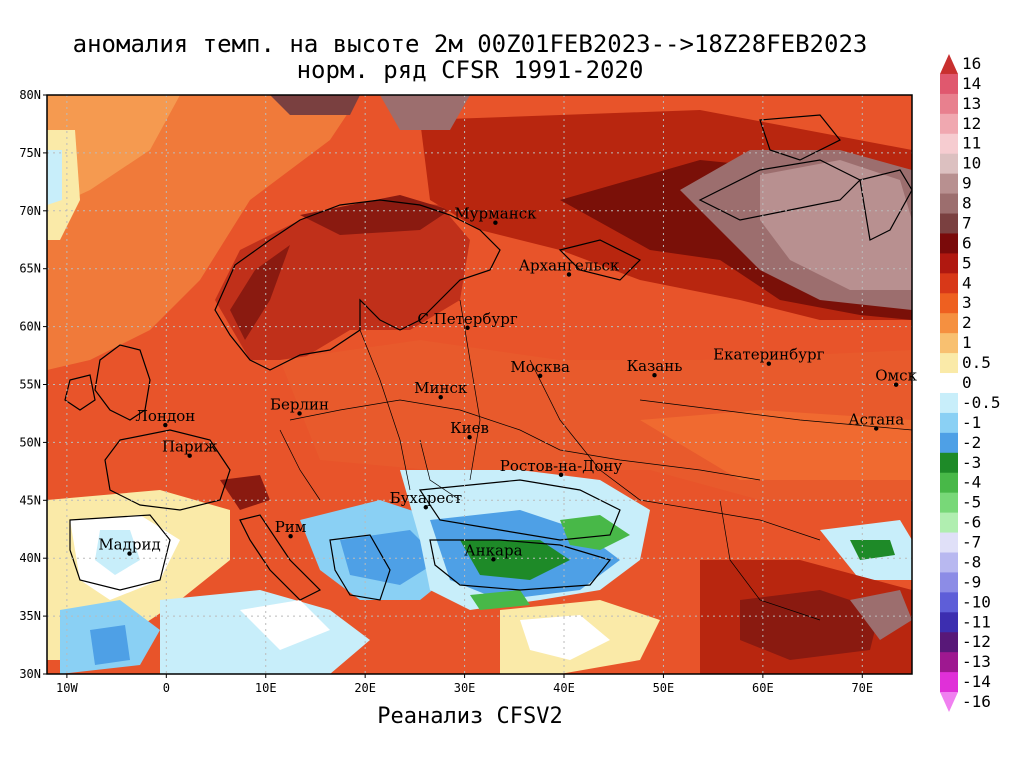  Describe the element at coordinates (166, 688) in the screenshot. I see `lon-tick-label: 0` at that location.